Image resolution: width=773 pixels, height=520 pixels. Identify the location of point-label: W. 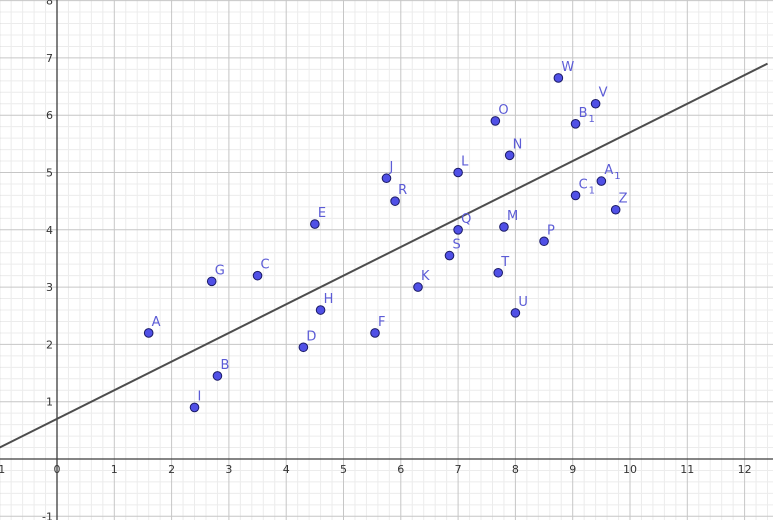
(567, 67).